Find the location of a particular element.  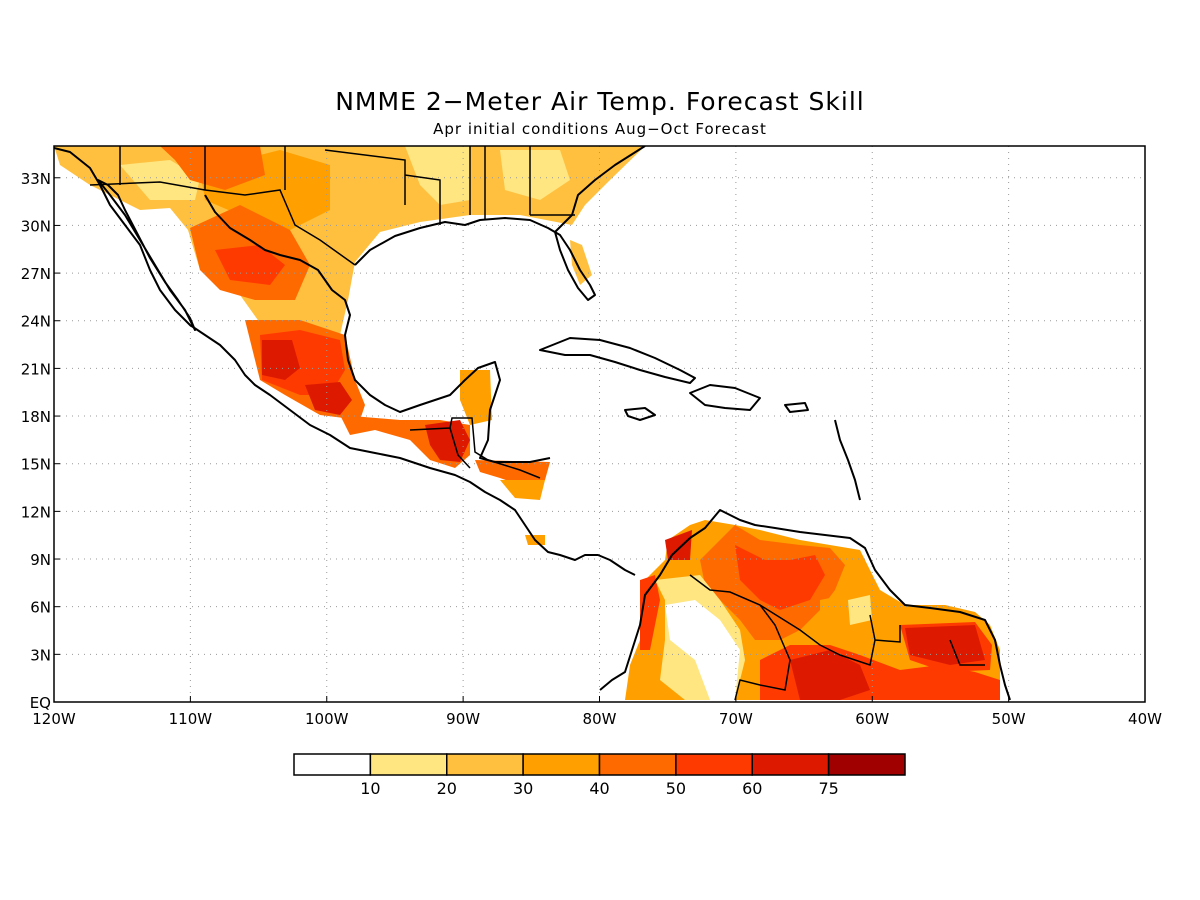

latitude-tick-label: 3N is located at coordinates (40, 655).